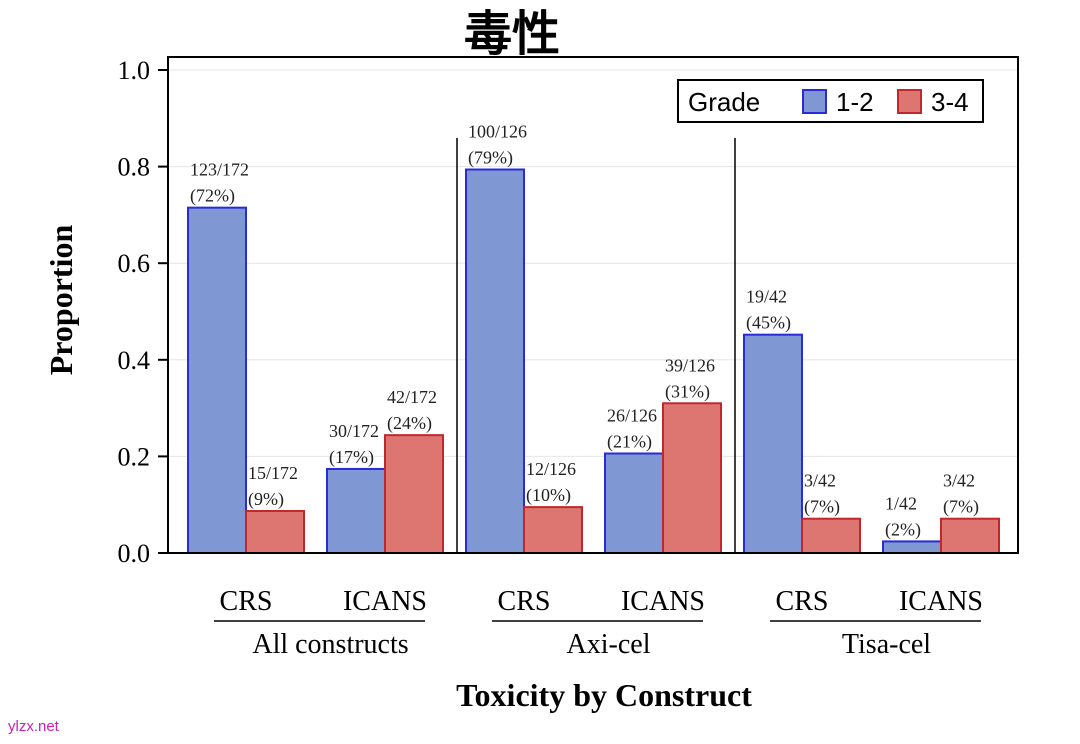 Image resolution: width=1080 pixels, height=744 pixels. I want to click on y-tick-label: 1.0, so click(134, 70).